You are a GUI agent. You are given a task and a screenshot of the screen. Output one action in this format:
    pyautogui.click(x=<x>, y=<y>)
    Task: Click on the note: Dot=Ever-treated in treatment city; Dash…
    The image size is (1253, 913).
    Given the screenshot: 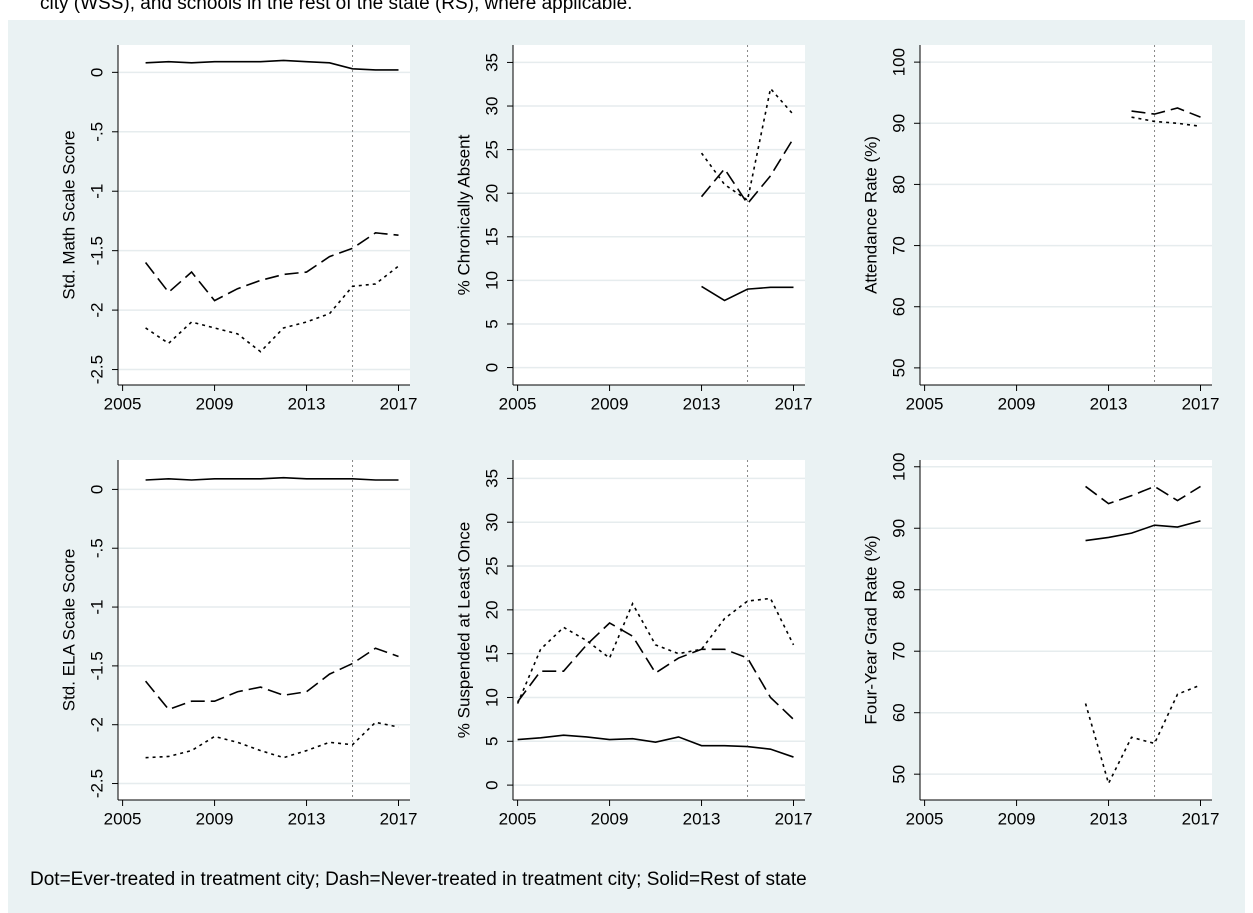 What is the action you would take?
    pyautogui.click(x=418, y=879)
    